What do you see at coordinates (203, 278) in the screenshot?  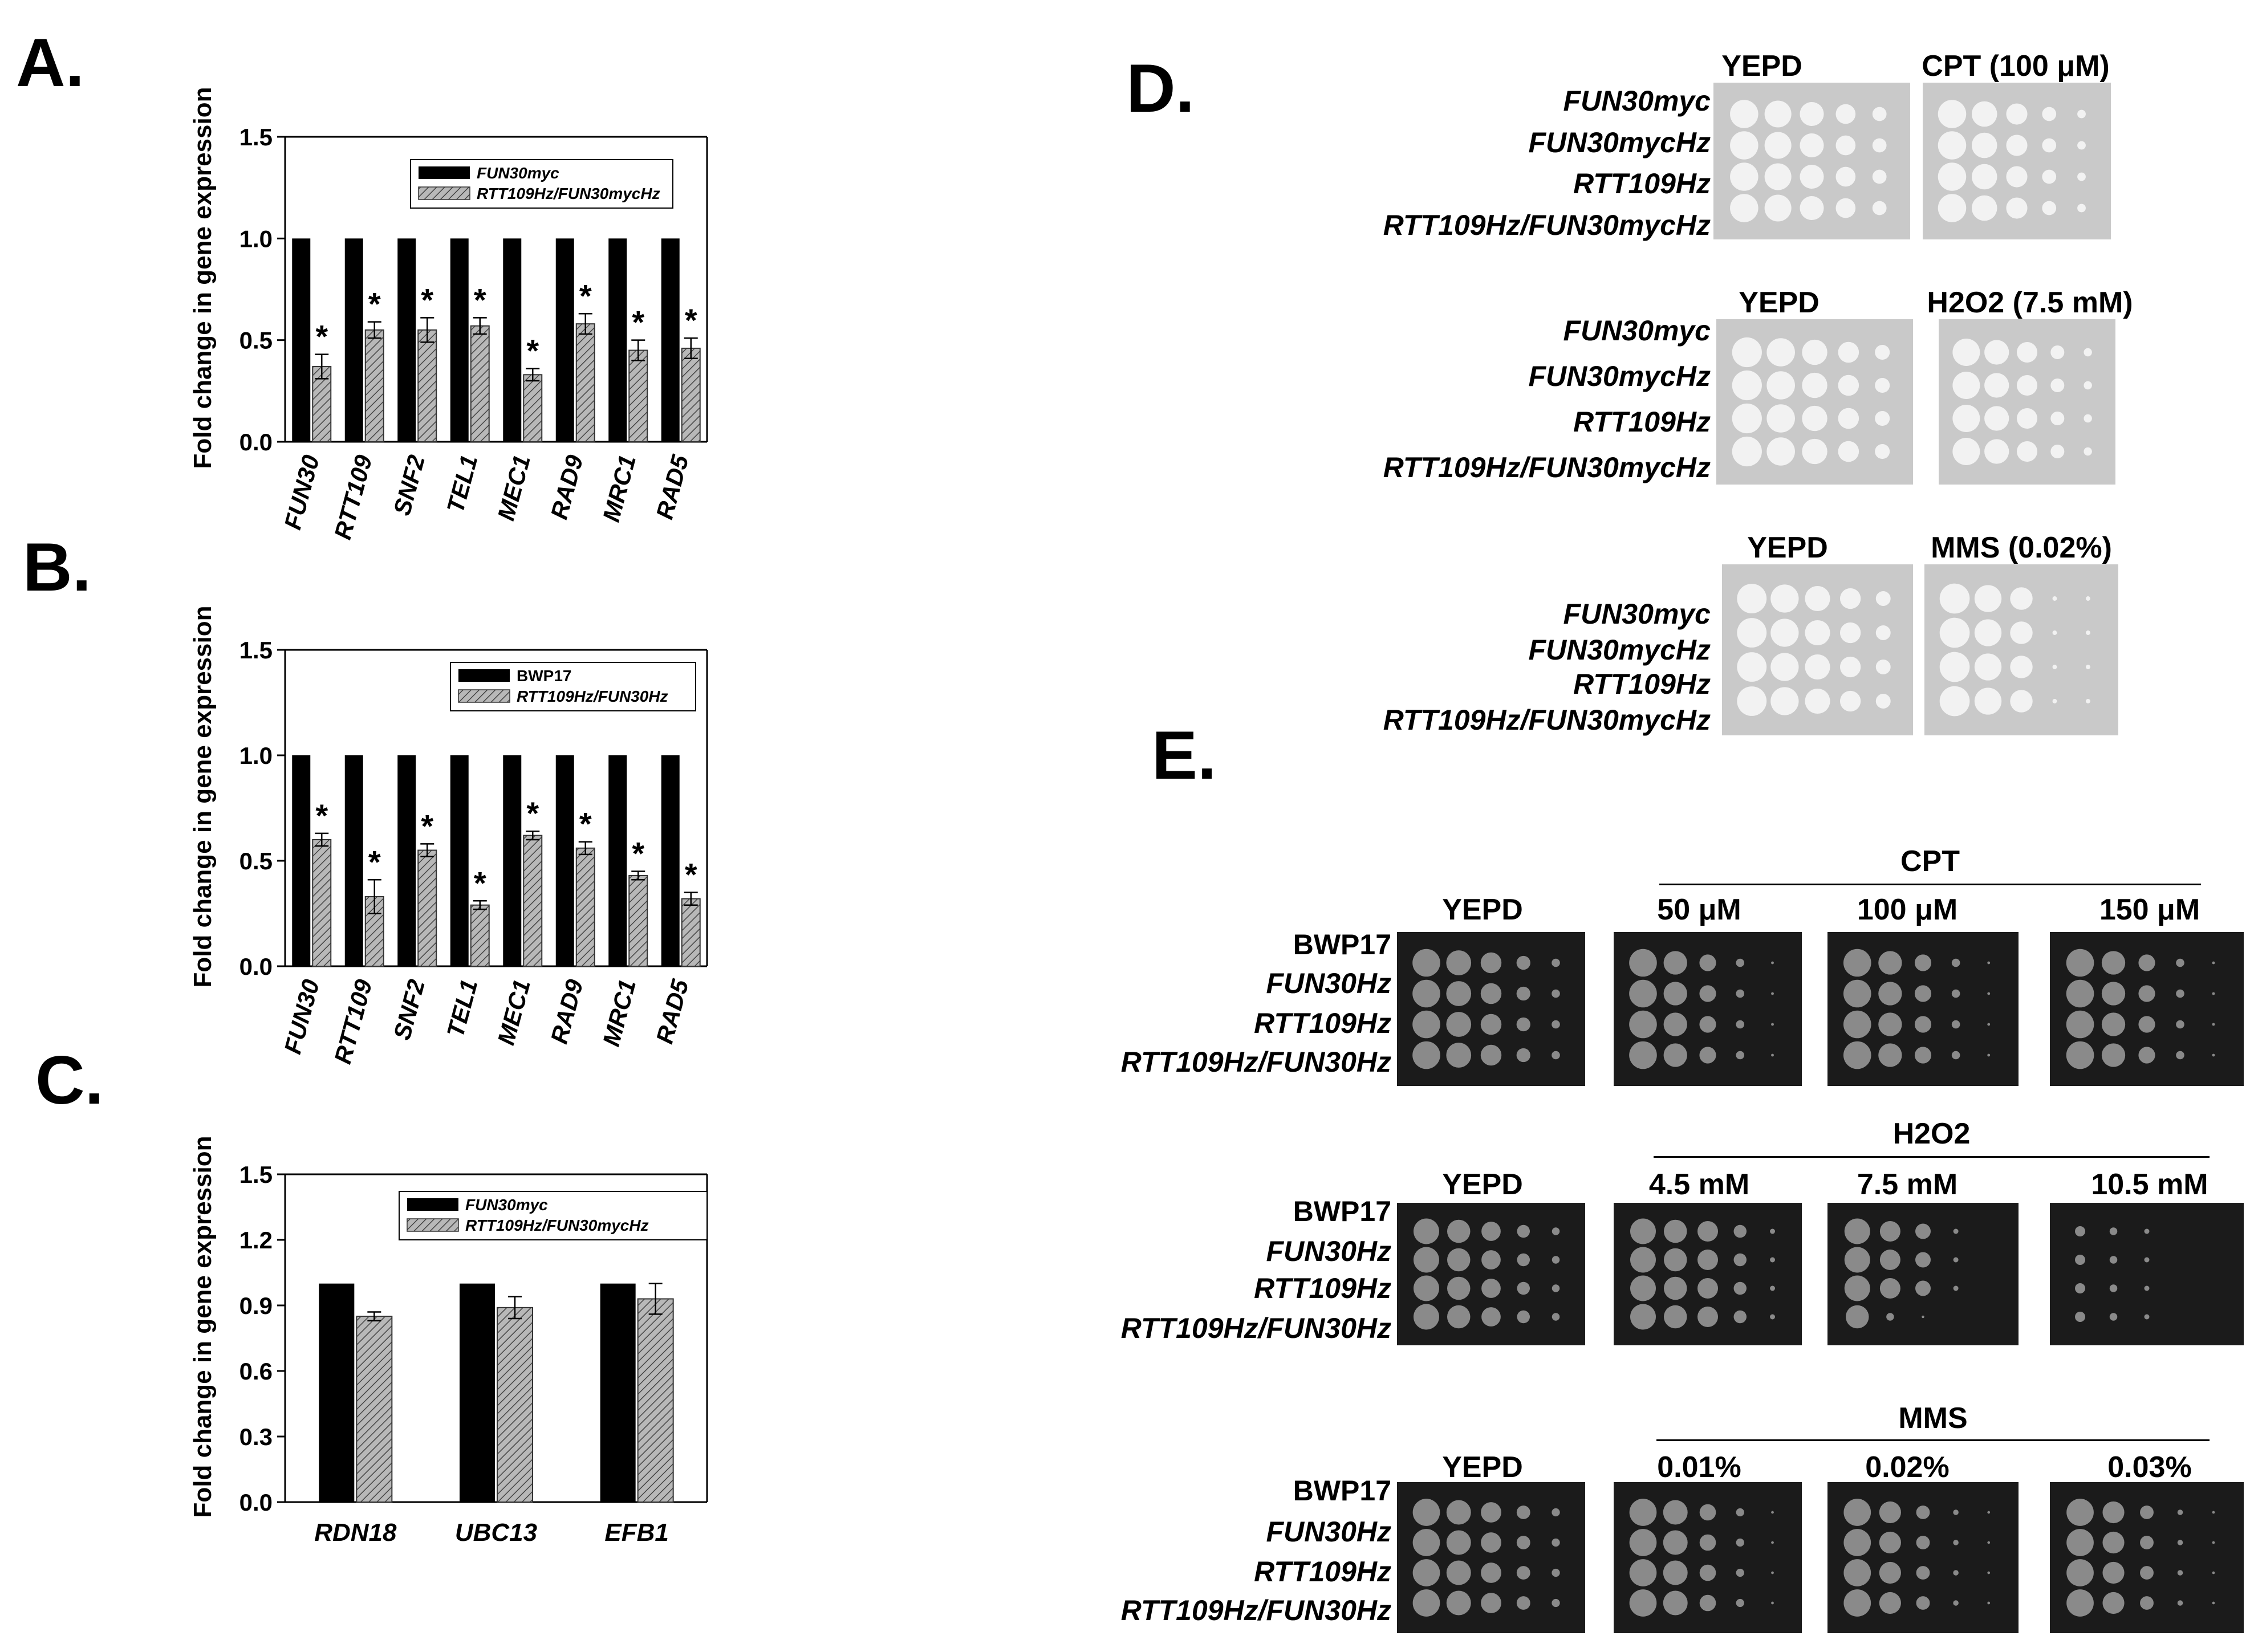 I see `y-axis-label: Fold change in gene expression` at bounding box center [203, 278].